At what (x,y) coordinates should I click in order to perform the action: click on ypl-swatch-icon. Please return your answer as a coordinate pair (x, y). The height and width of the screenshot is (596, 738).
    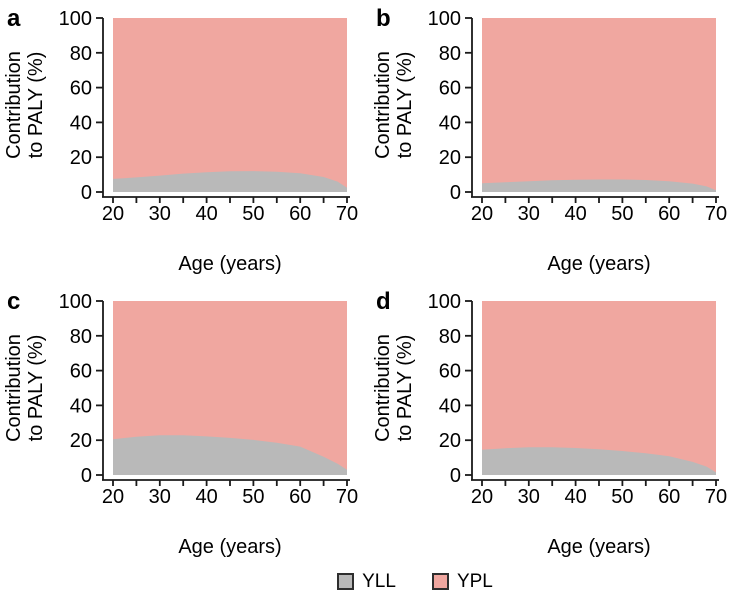
    Looking at the image, I should click on (440, 581).